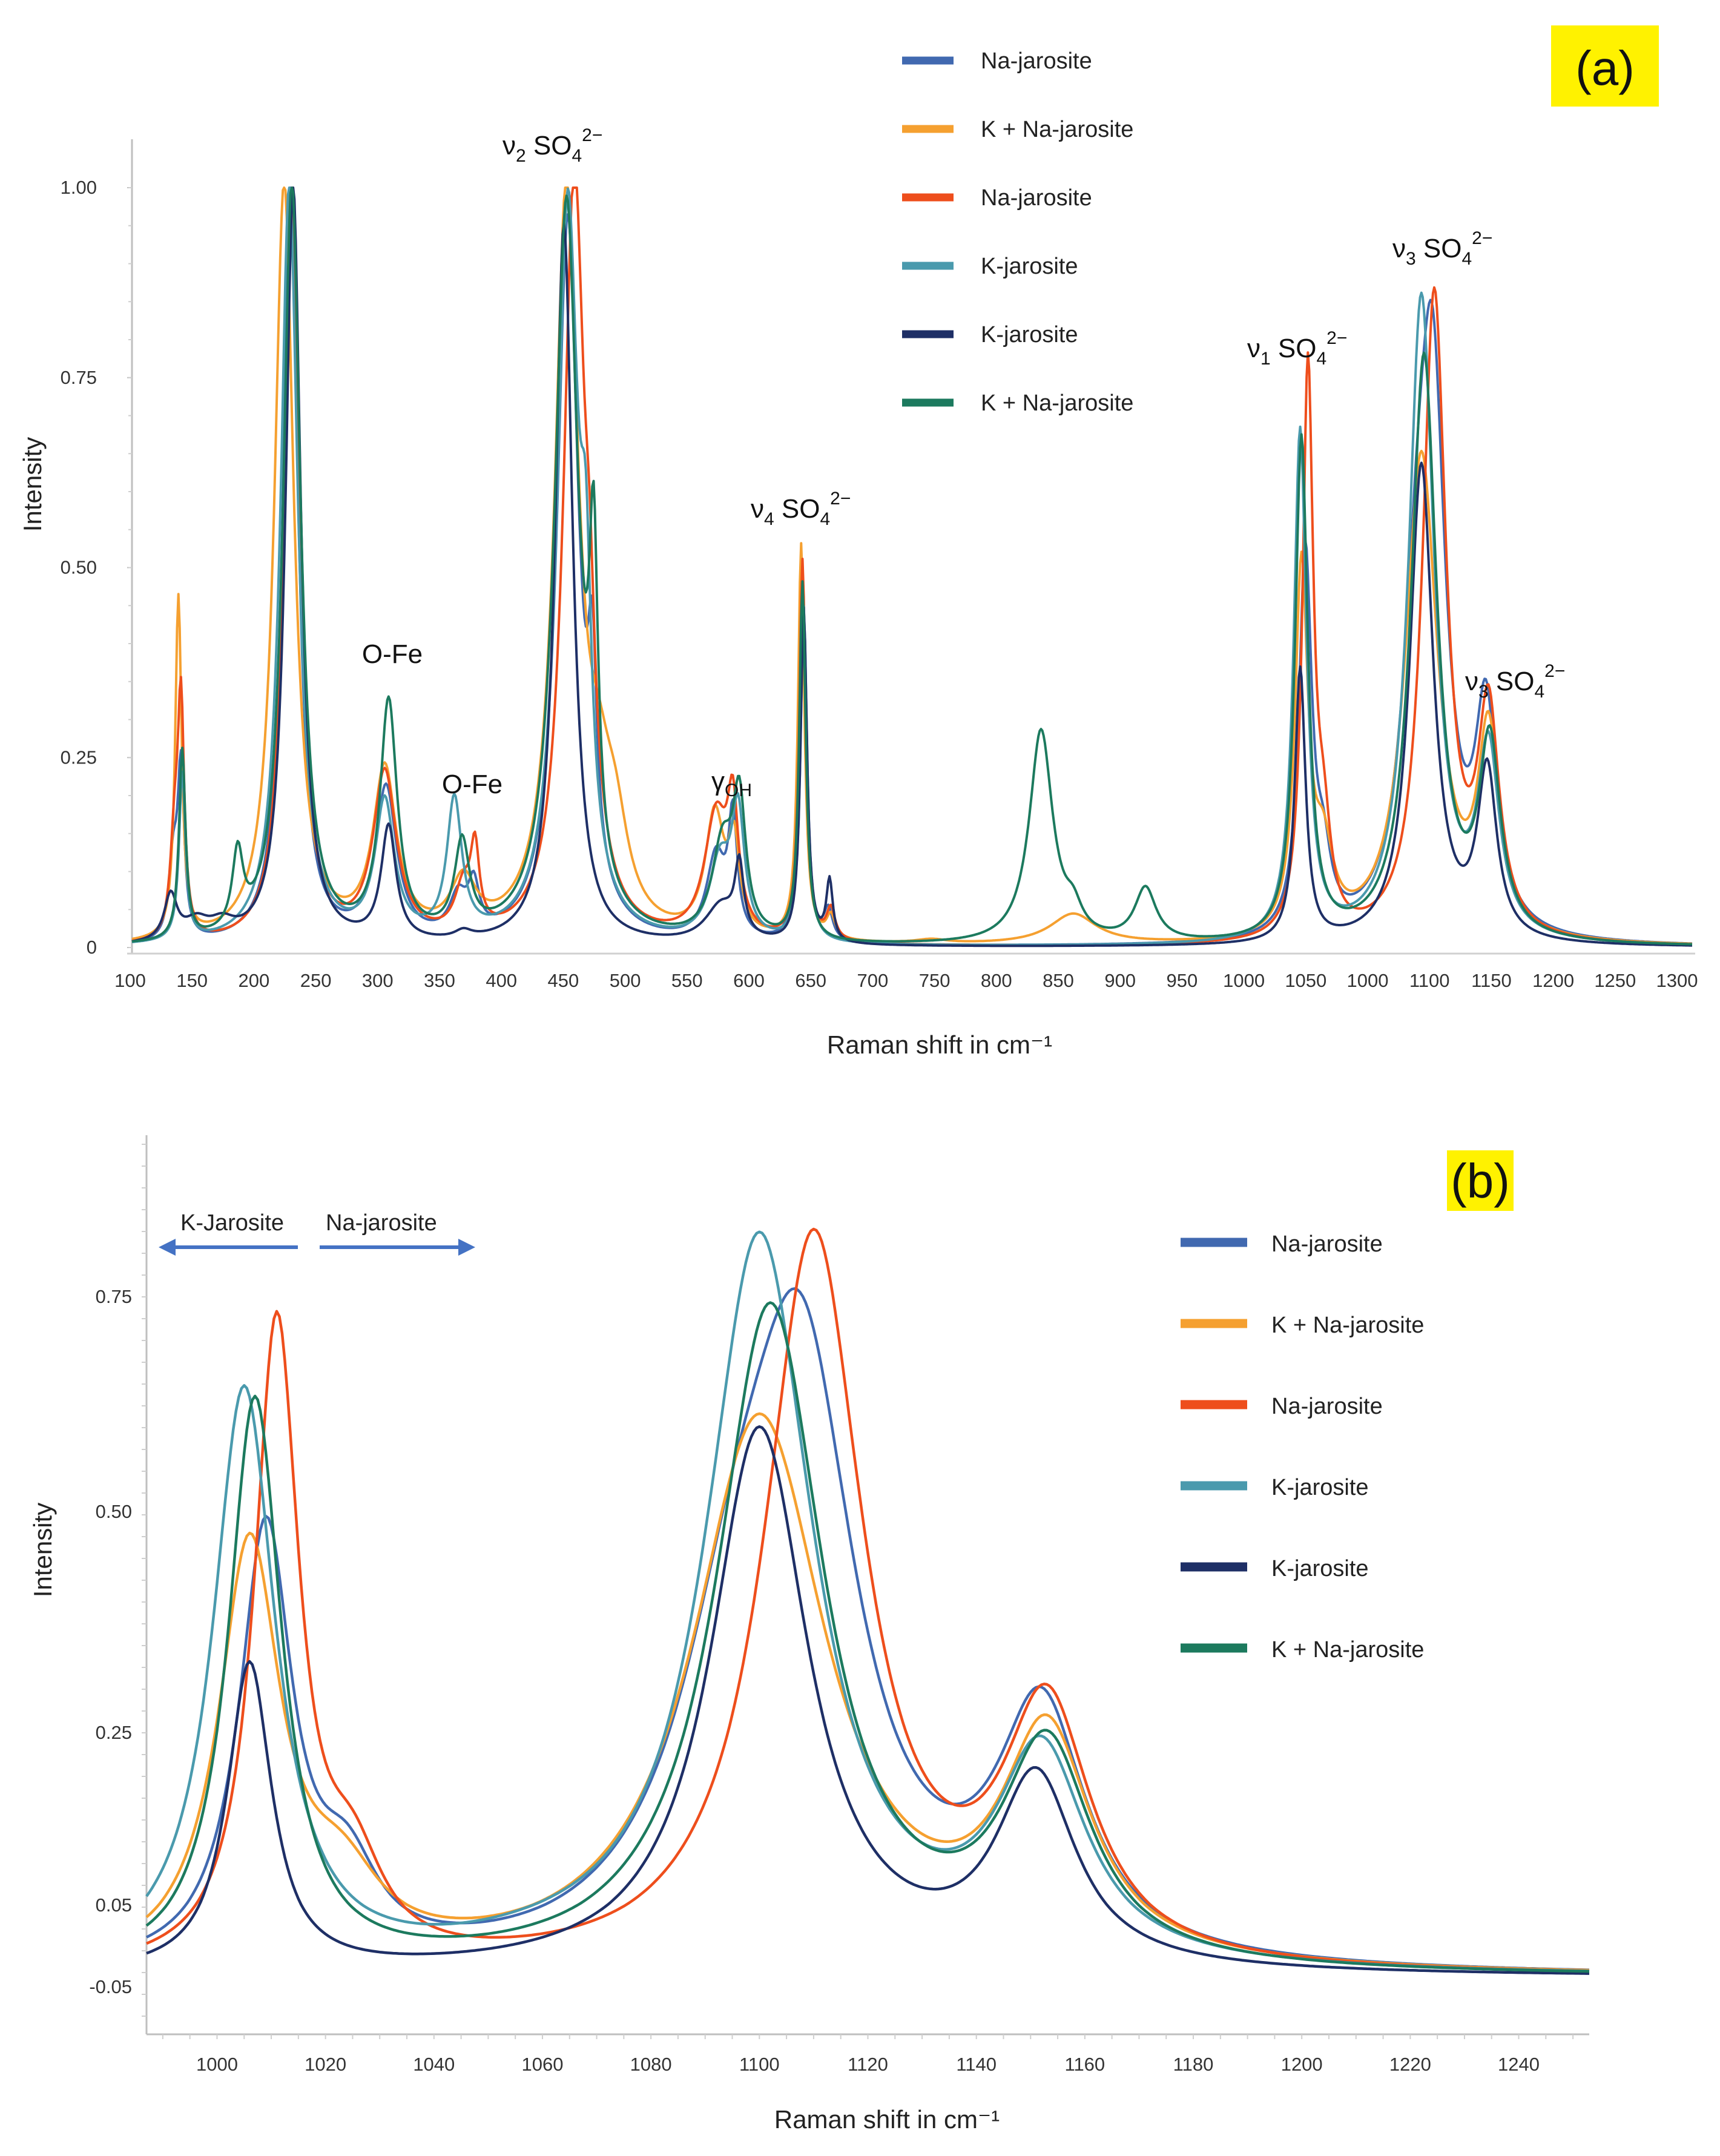 The width and height of the screenshot is (1720, 2156). I want to click on panel-b-y-tick-label: 0.25, so click(114, 1732).